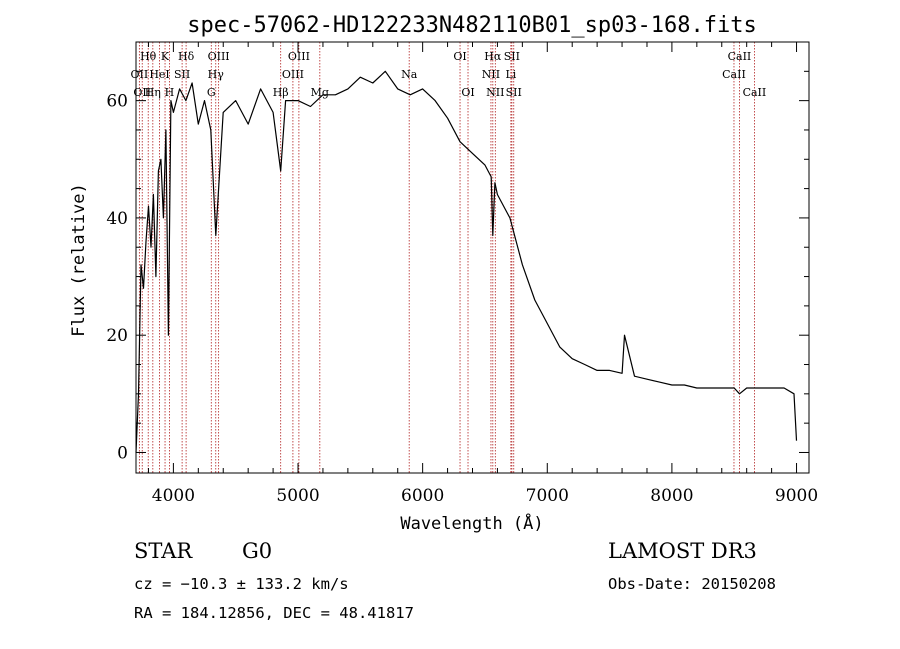 This screenshot has height=649, width=900. Describe the element at coordinates (422, 496) in the screenshot. I see `x-tick-label: 6000` at that location.